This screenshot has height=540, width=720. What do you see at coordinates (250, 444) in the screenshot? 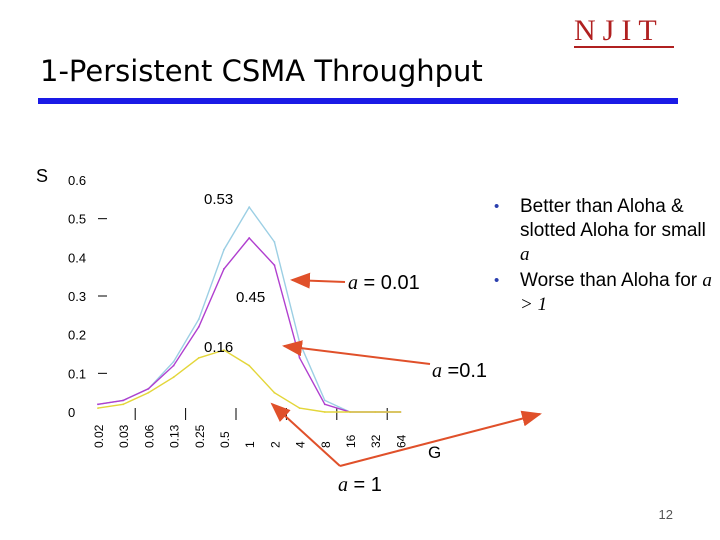
I see `x-tick-label: 1` at bounding box center [250, 444].